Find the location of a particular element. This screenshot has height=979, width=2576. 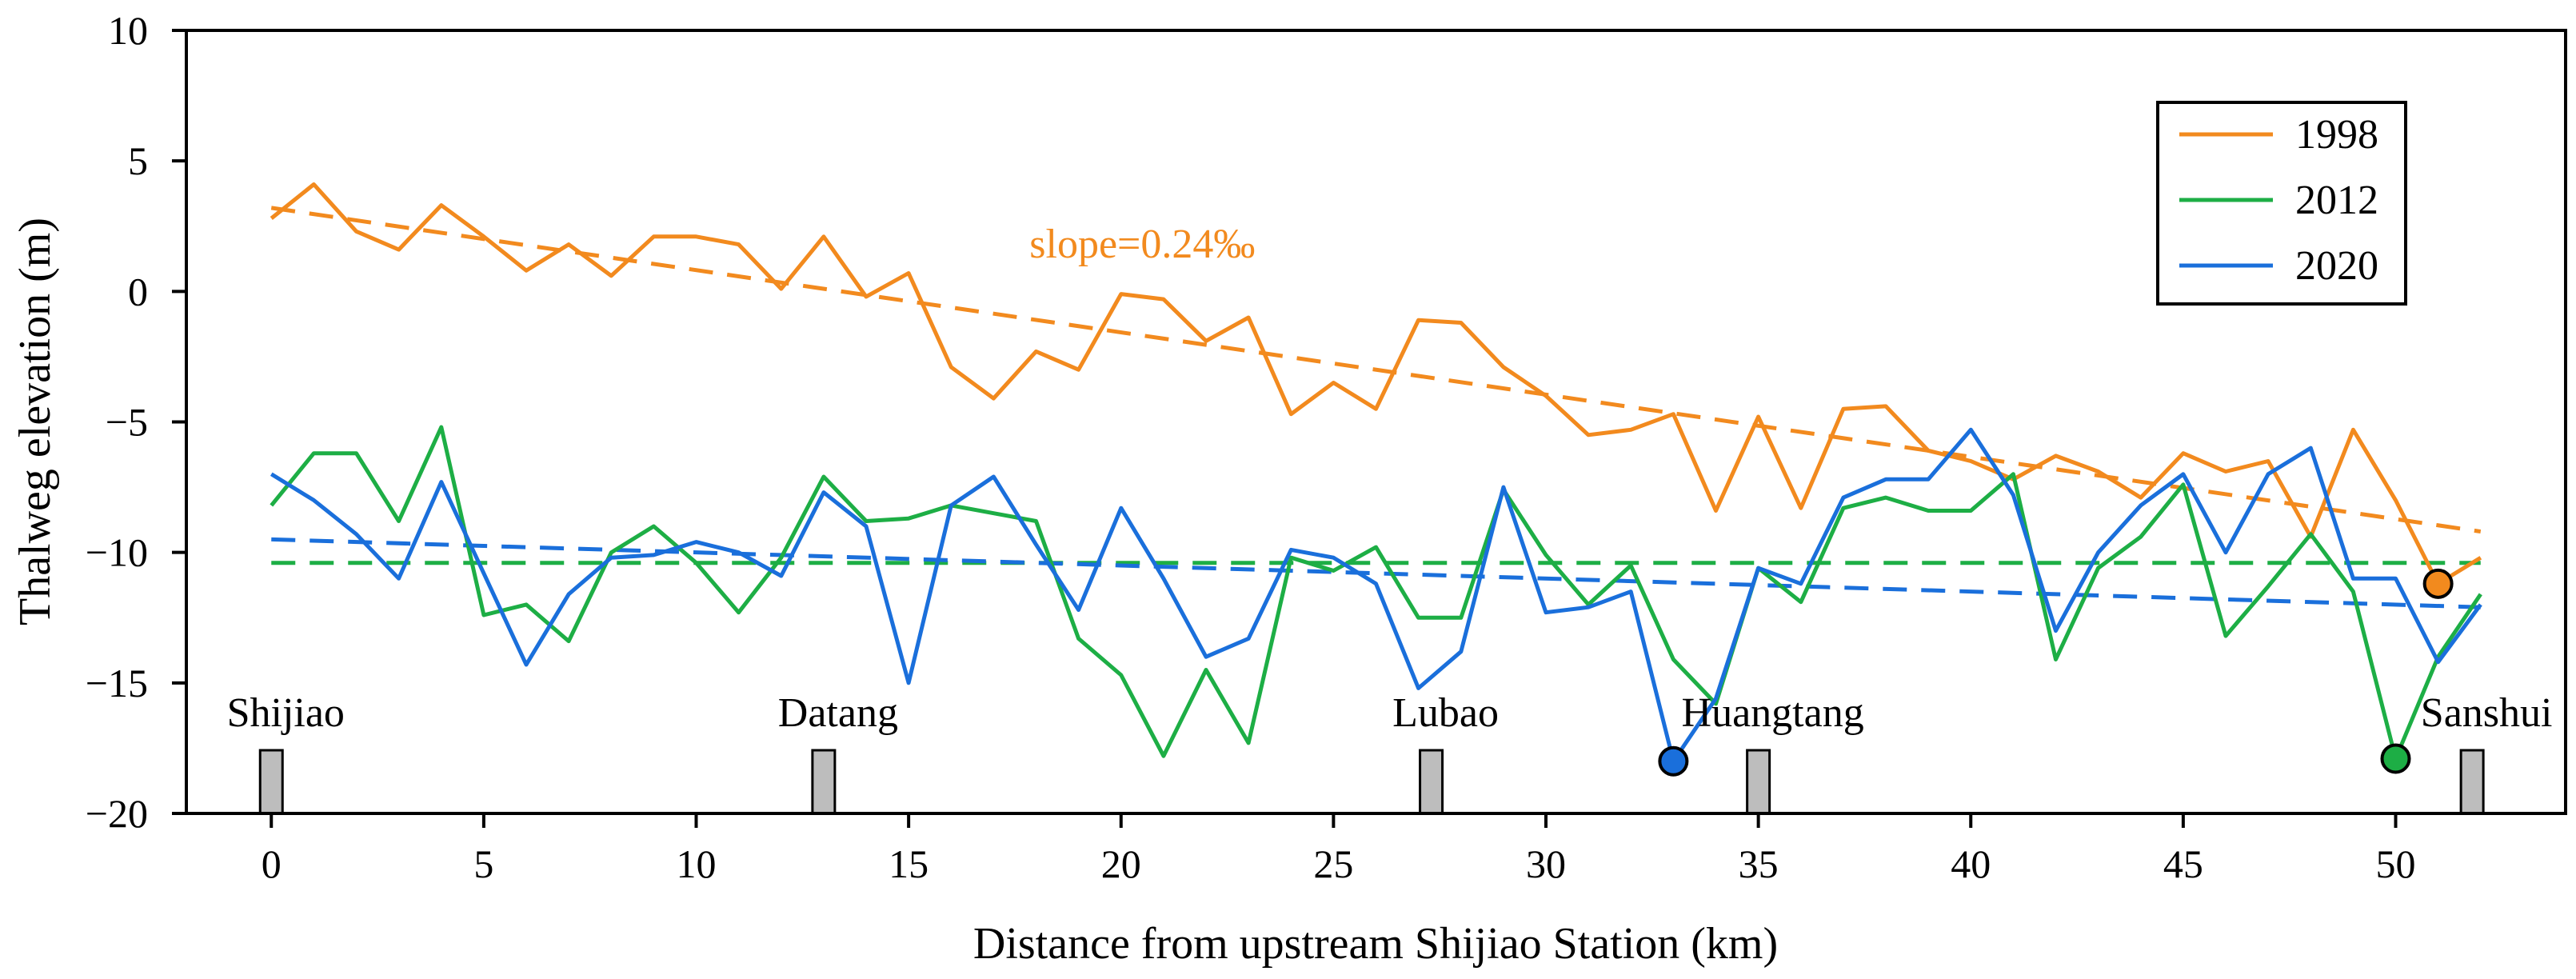

x-tick-label-40: 40 is located at coordinates (1971, 864).